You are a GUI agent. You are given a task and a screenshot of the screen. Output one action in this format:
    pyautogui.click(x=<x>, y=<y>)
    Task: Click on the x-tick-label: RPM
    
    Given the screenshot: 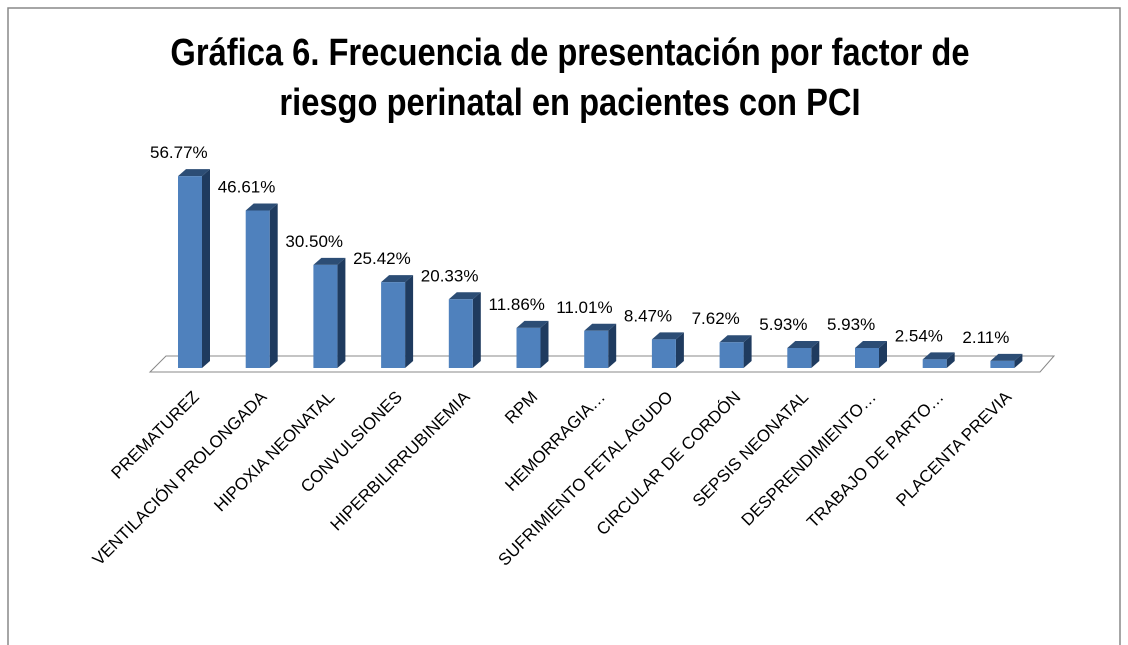 What is the action you would take?
    pyautogui.click(x=521, y=407)
    